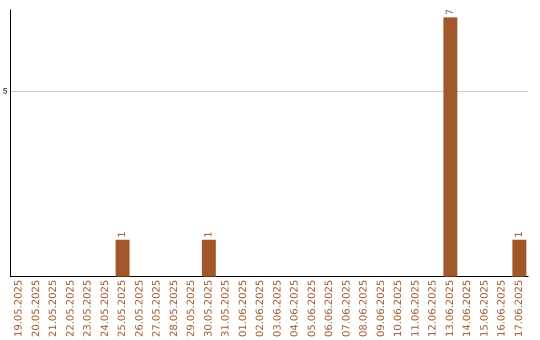 Image resolution: width=540 pixels, height=340 pixels. I want to click on x-tick-label: 06.06.2025, so click(330, 309).